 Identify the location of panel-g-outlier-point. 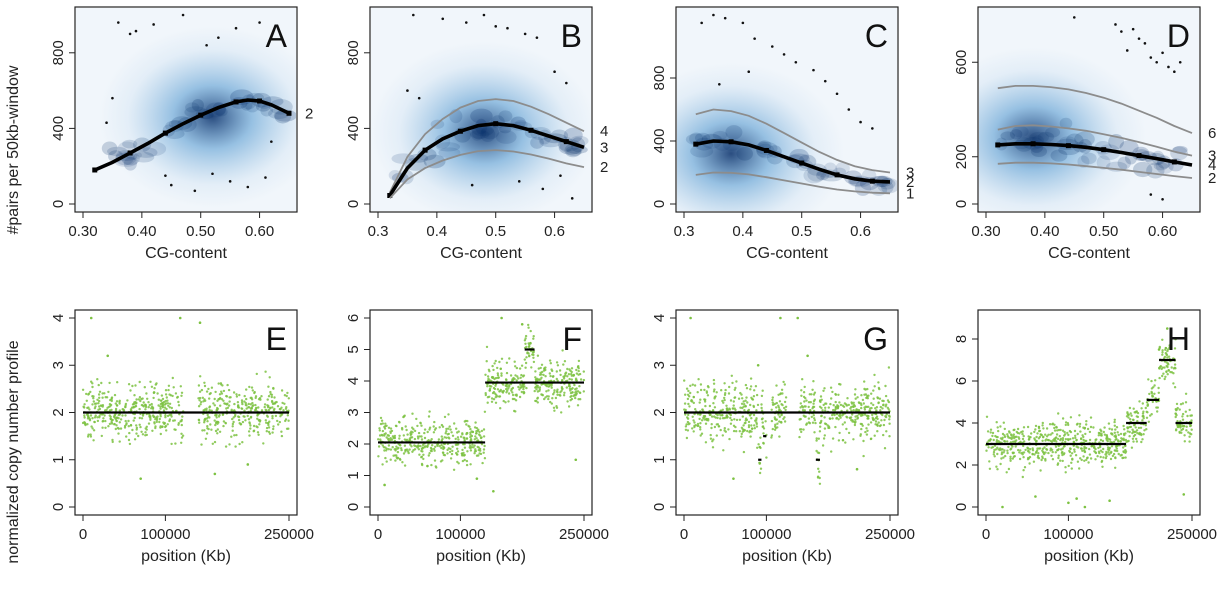
(857, 469).